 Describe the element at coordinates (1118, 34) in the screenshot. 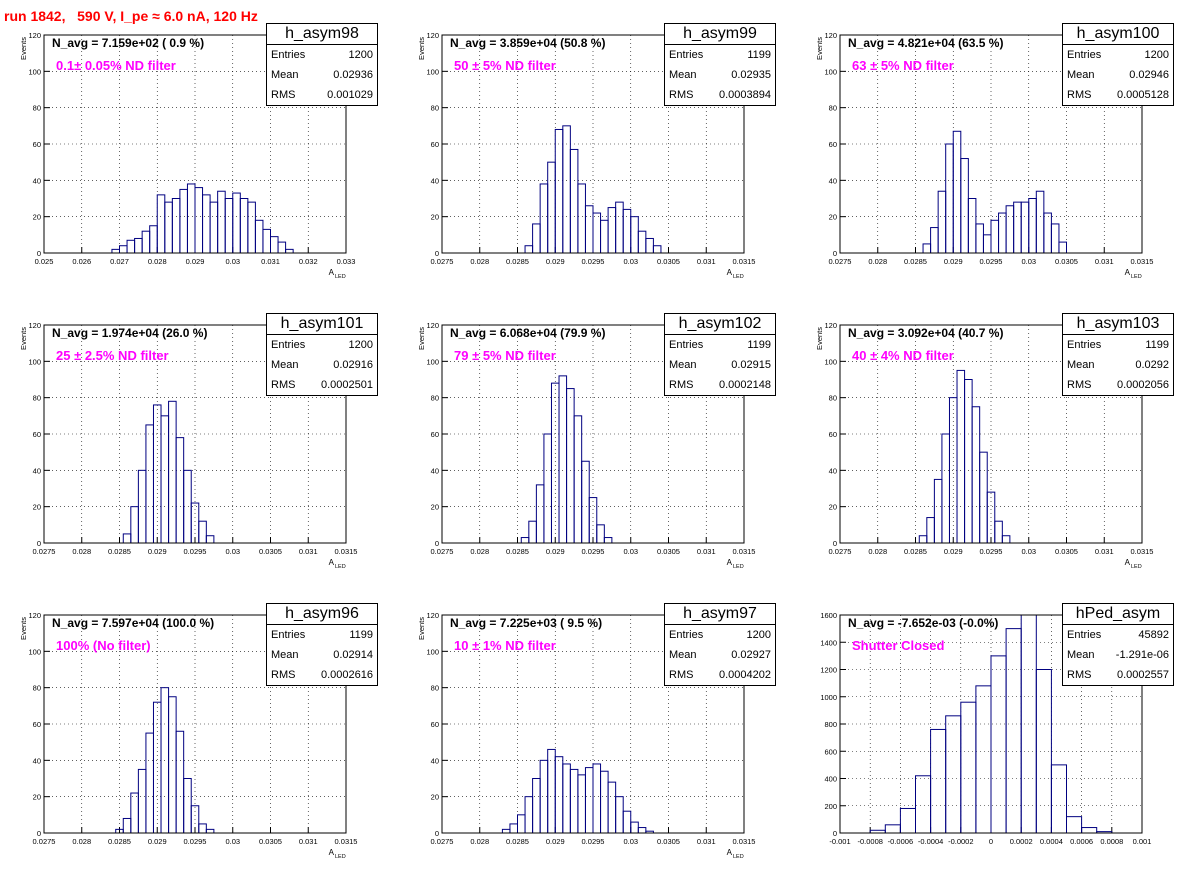

I see `stats-name: h_asym100` at that location.